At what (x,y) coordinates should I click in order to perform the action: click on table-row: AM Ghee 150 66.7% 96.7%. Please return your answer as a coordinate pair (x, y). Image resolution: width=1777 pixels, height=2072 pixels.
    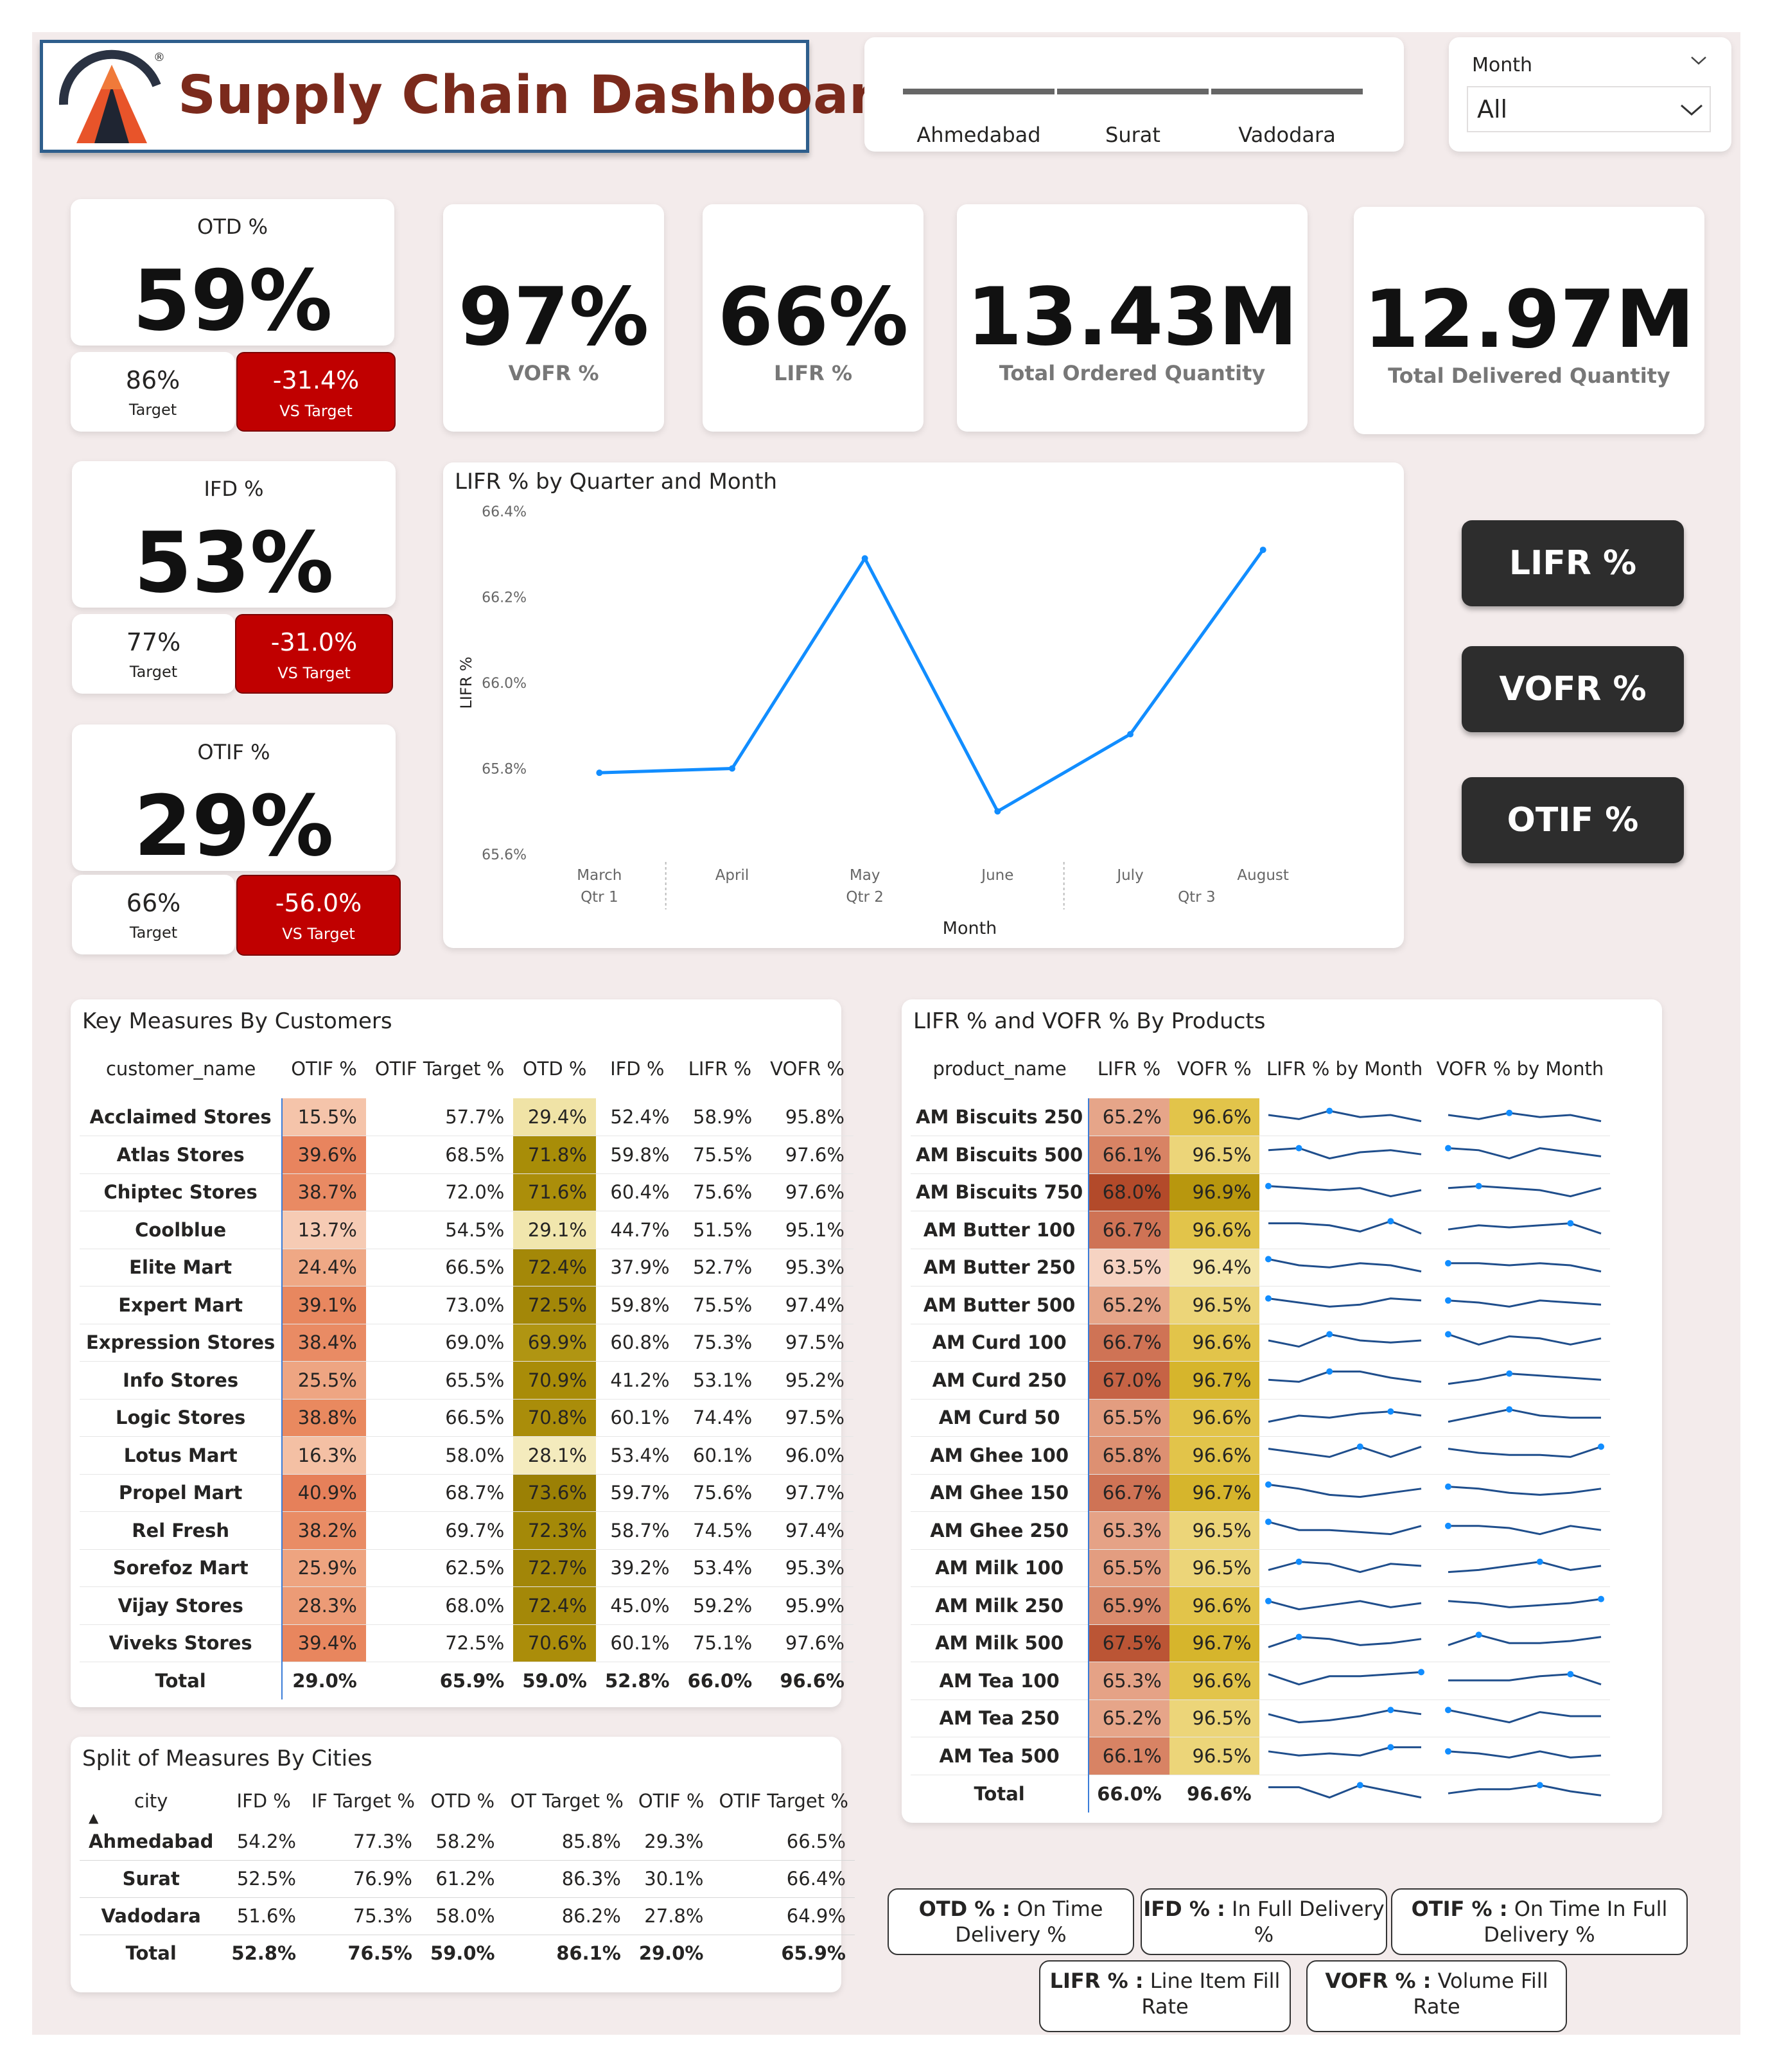
    Looking at the image, I should click on (1261, 1493).